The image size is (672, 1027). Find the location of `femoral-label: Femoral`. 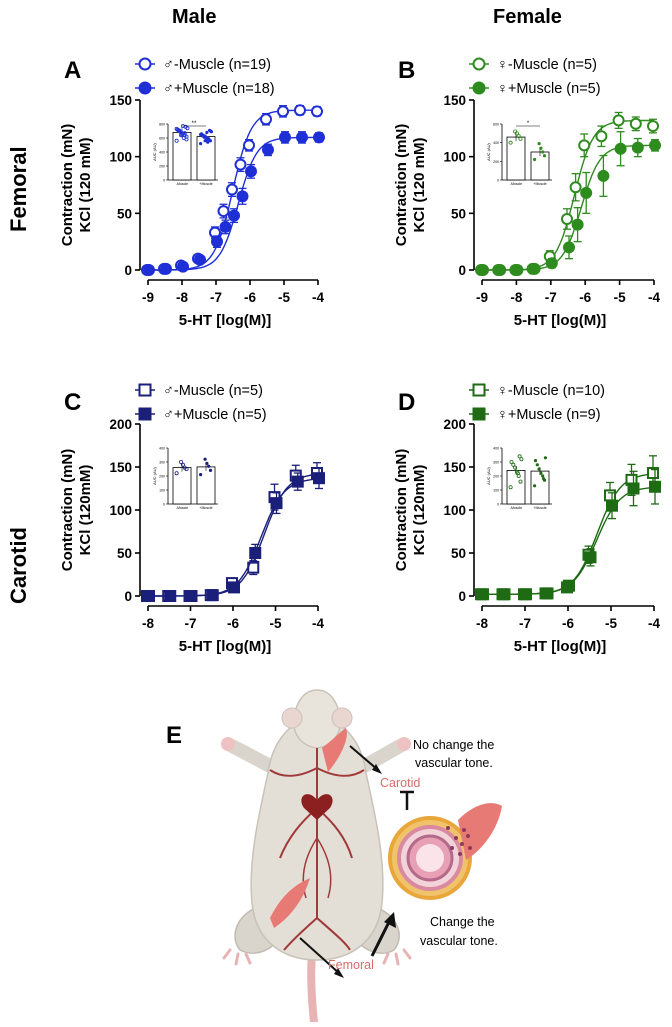

femoral-label: Femoral is located at coordinates (351, 965).